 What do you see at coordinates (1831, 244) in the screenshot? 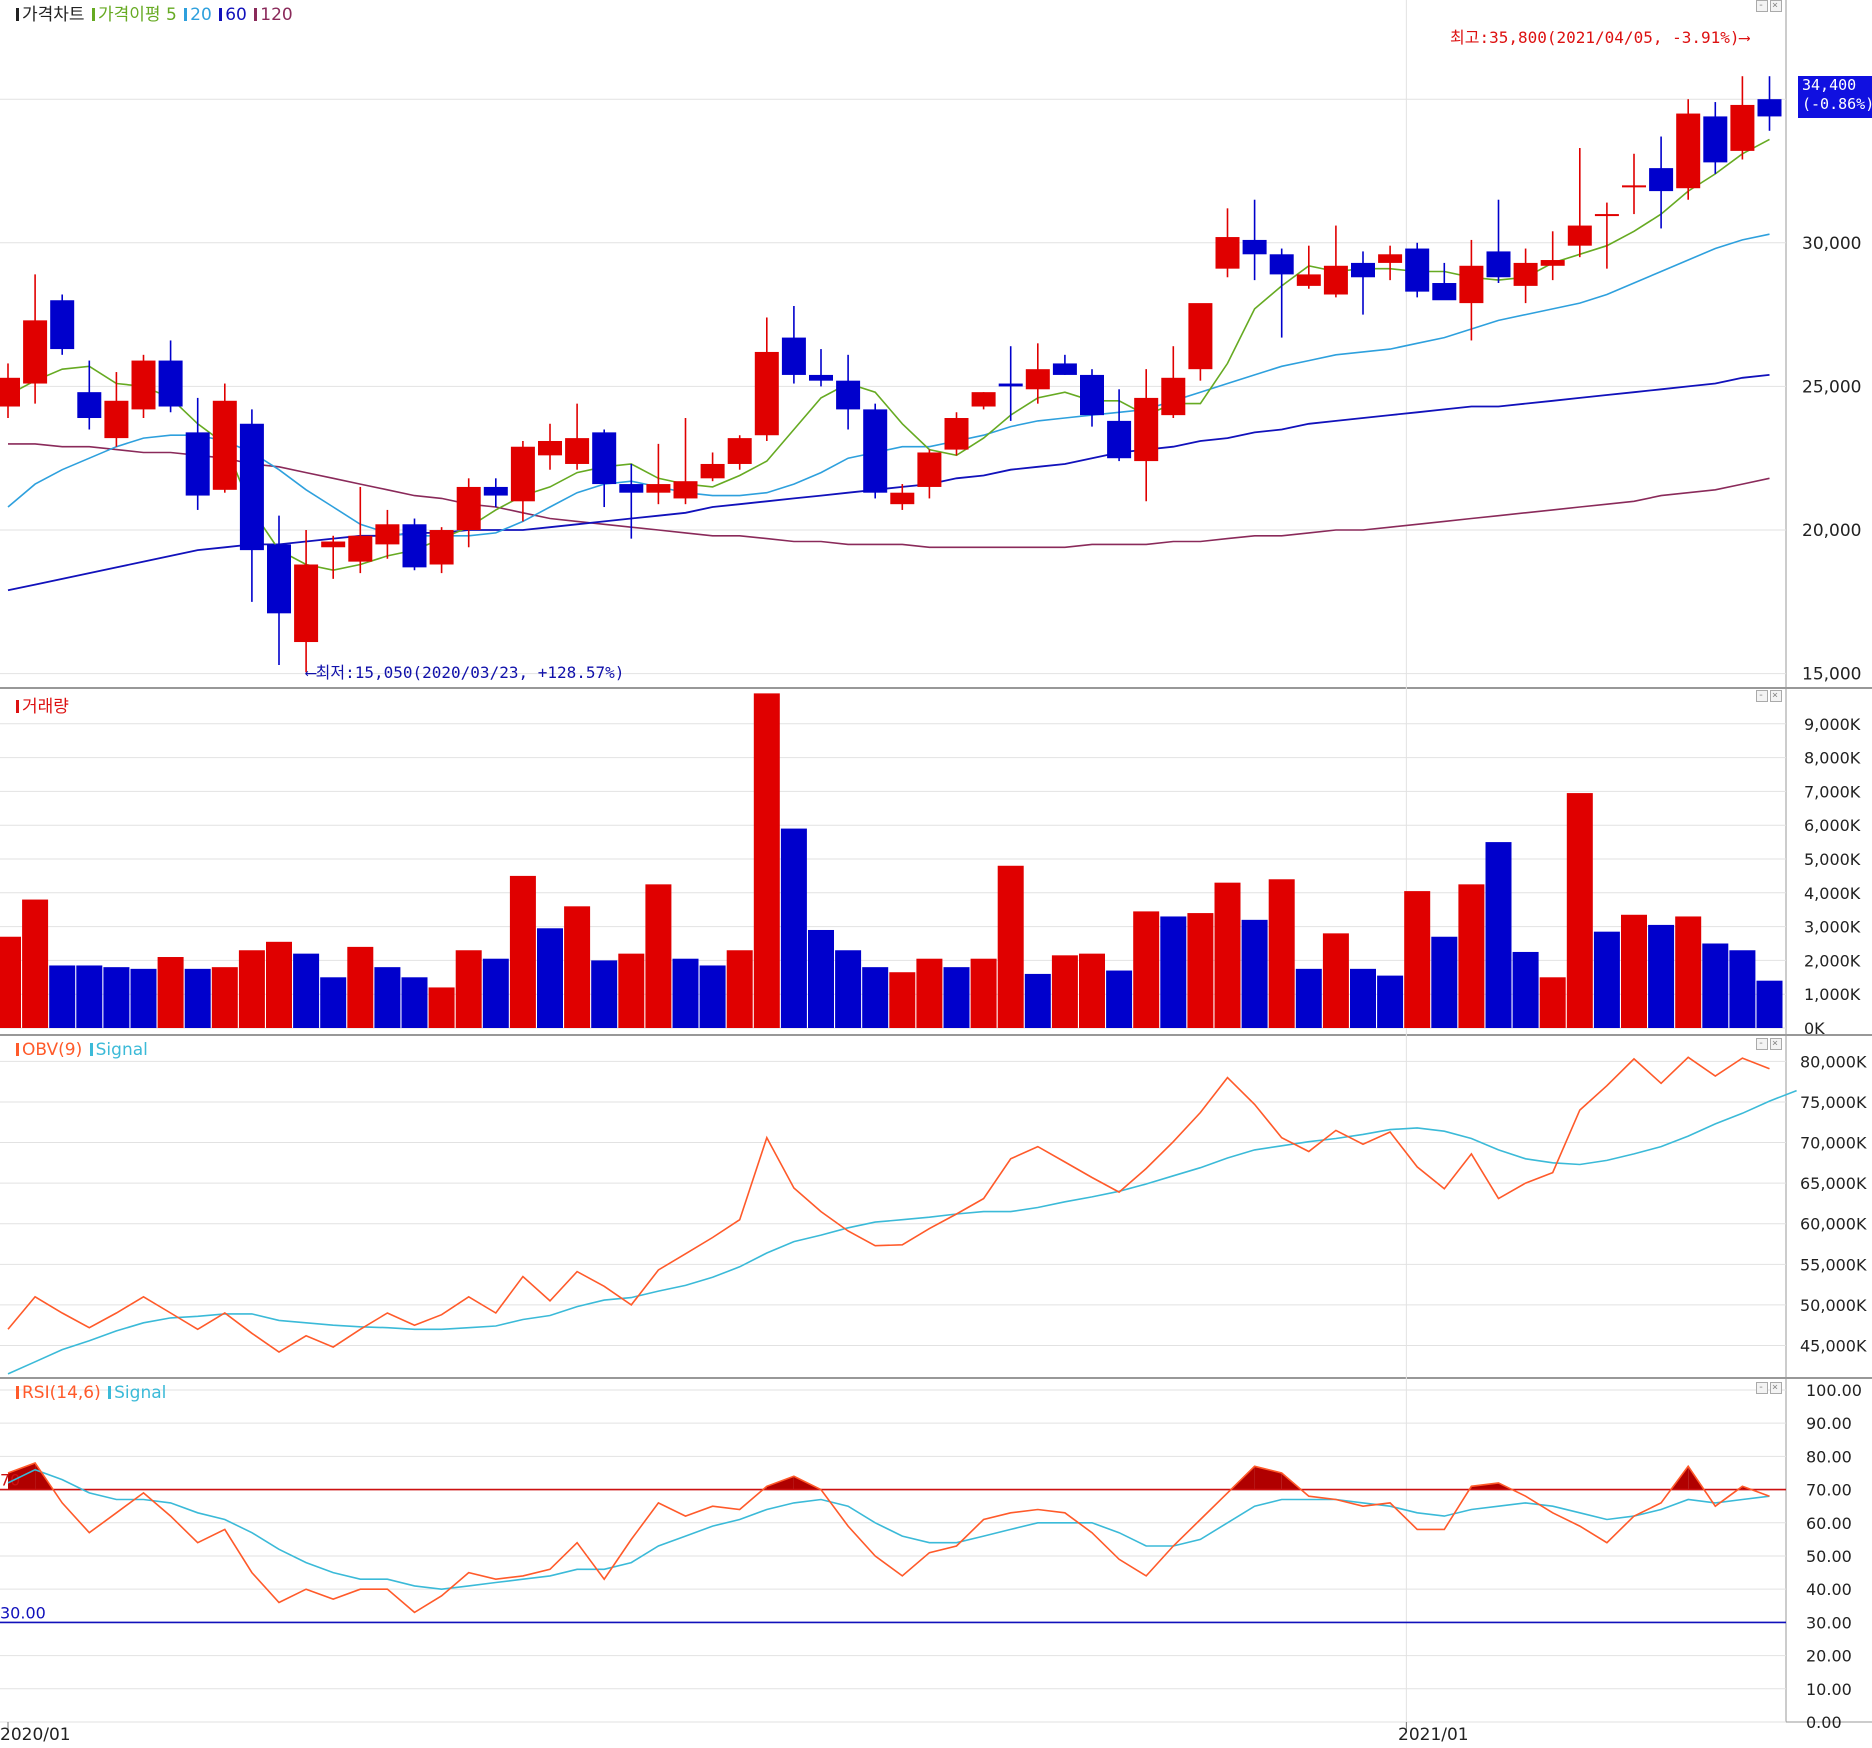
I see `price-tick-label: 30,000` at bounding box center [1831, 244].